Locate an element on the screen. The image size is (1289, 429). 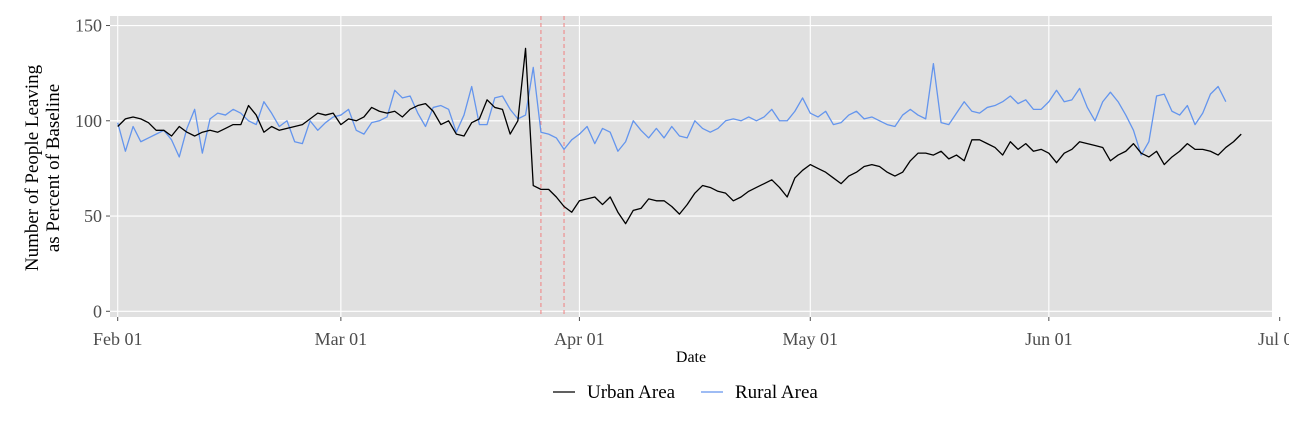
y-tick-label: 100 is located at coordinates (88, 121).